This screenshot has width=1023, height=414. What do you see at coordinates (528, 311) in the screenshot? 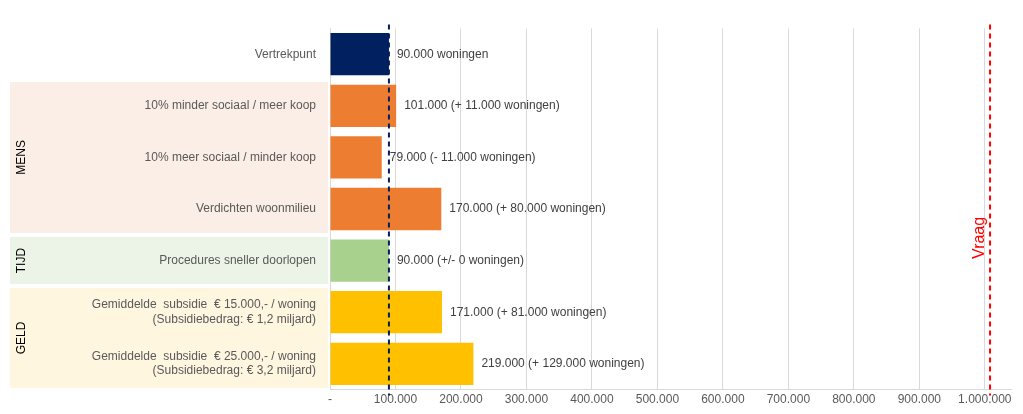
I see `data-label: 171.000 (+ 81.000 woningen)` at bounding box center [528, 311].